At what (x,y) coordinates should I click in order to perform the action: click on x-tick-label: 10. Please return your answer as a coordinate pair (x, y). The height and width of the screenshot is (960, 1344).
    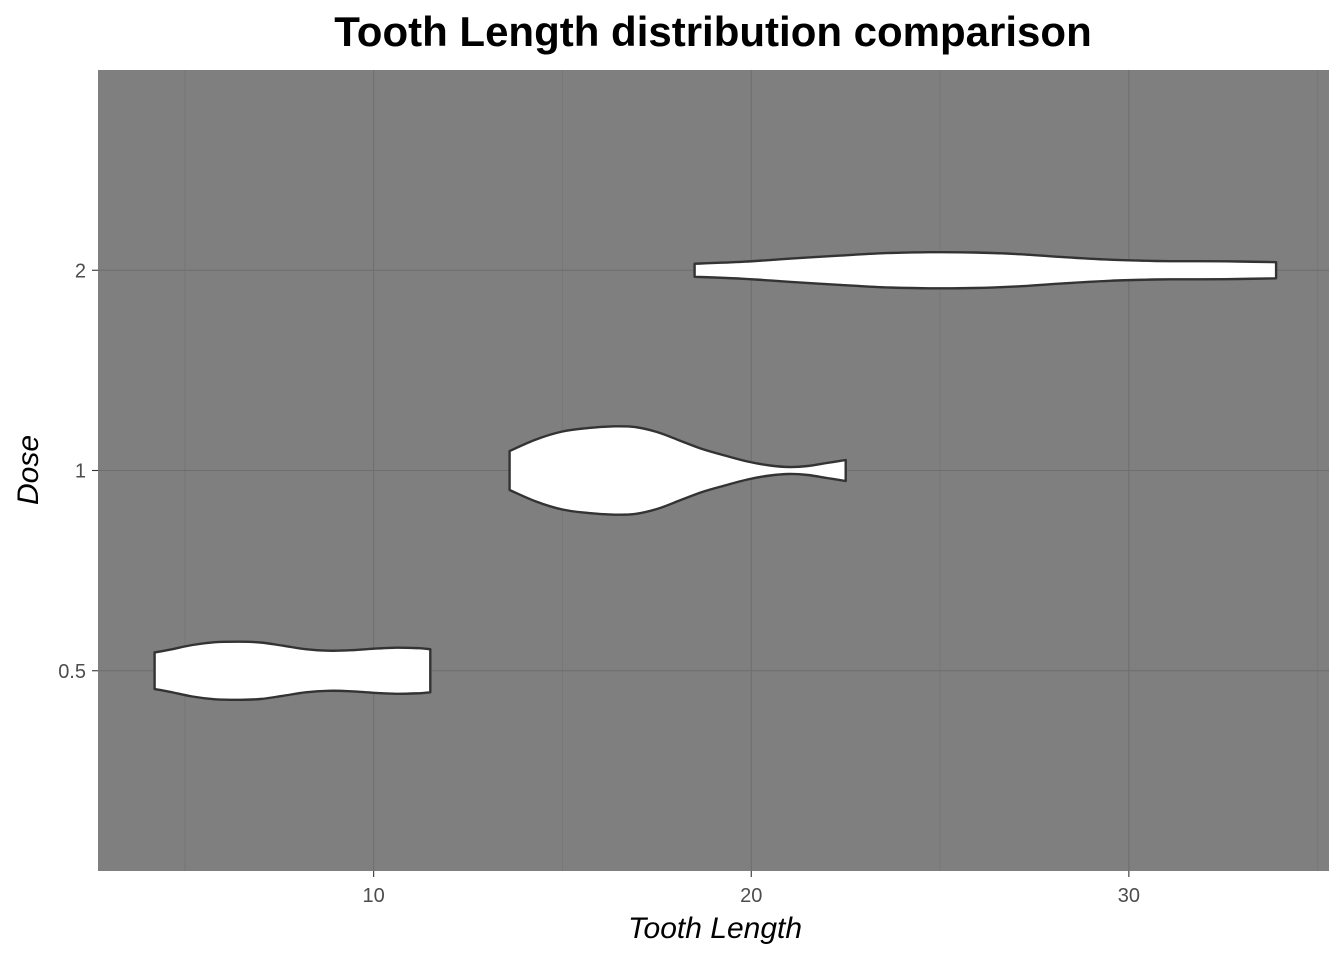
    Looking at the image, I should click on (374, 896).